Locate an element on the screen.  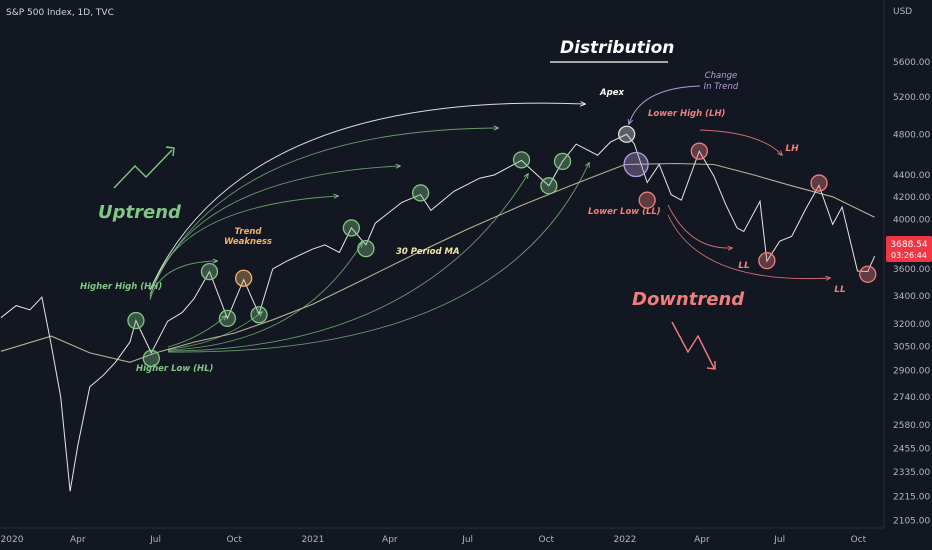
chart-title: Distribution is located at coordinates (617, 48).